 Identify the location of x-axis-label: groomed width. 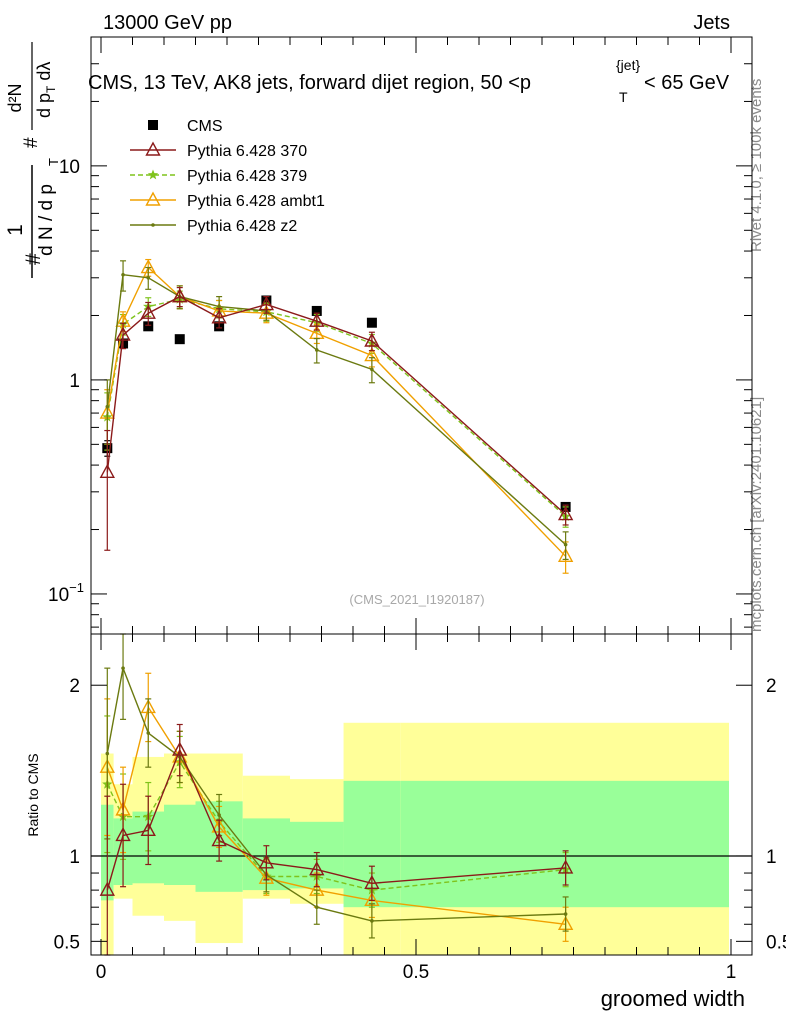
(673, 998).